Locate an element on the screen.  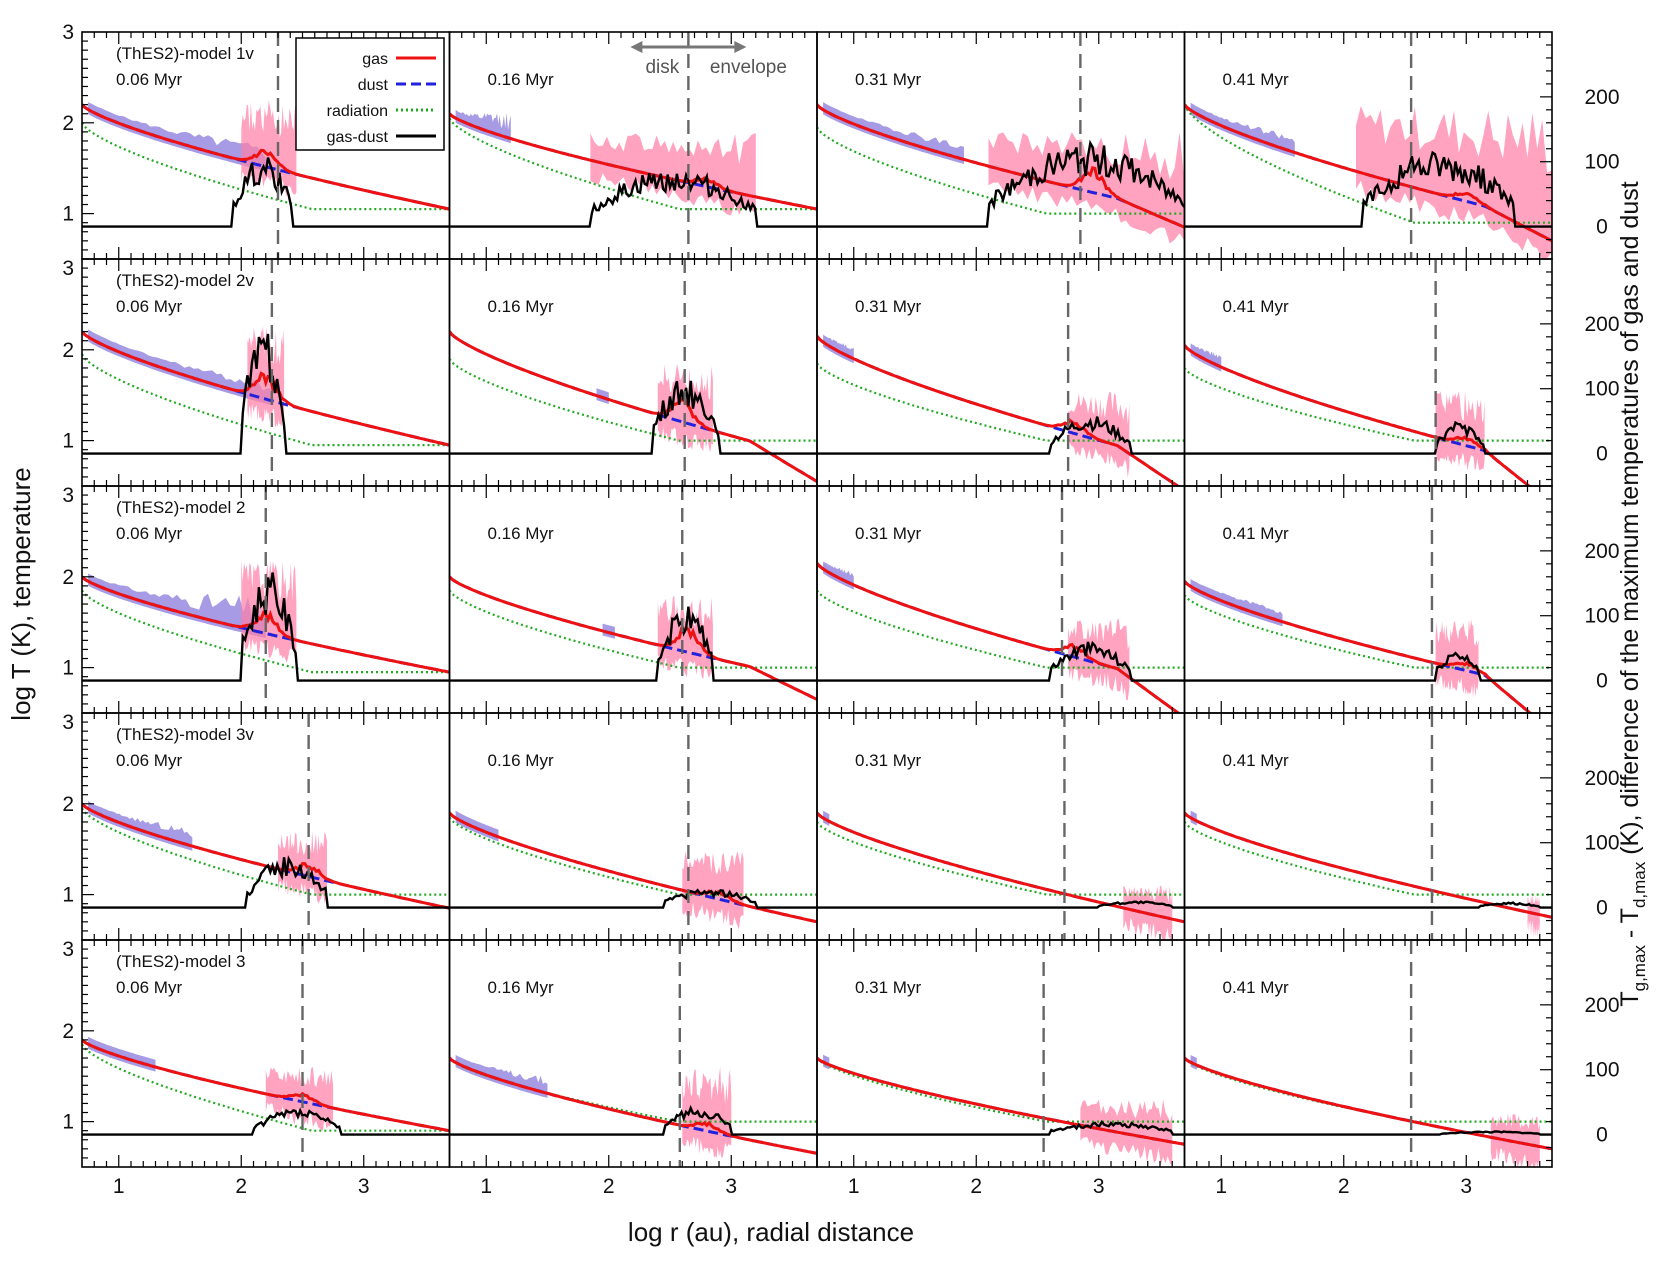
panel-r1-c4: 0 100 200 0.41 Myr is located at coordinates (1401, 145).